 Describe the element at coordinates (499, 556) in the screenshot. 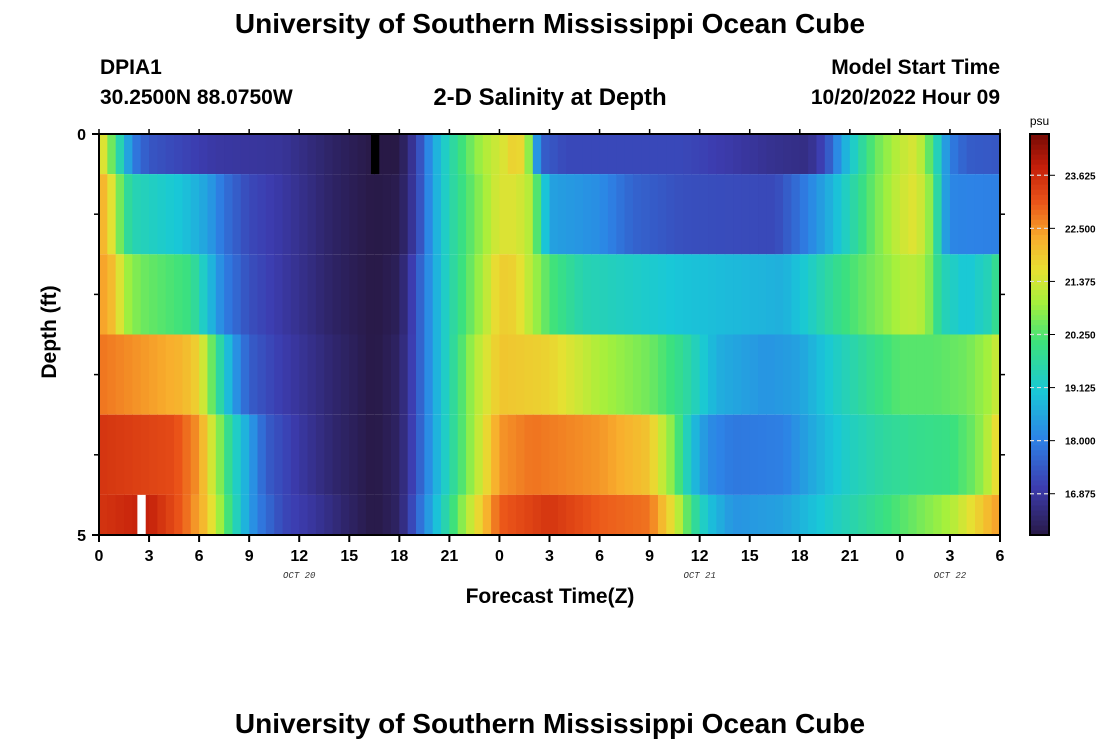

I see `x-tick-label: 0` at that location.